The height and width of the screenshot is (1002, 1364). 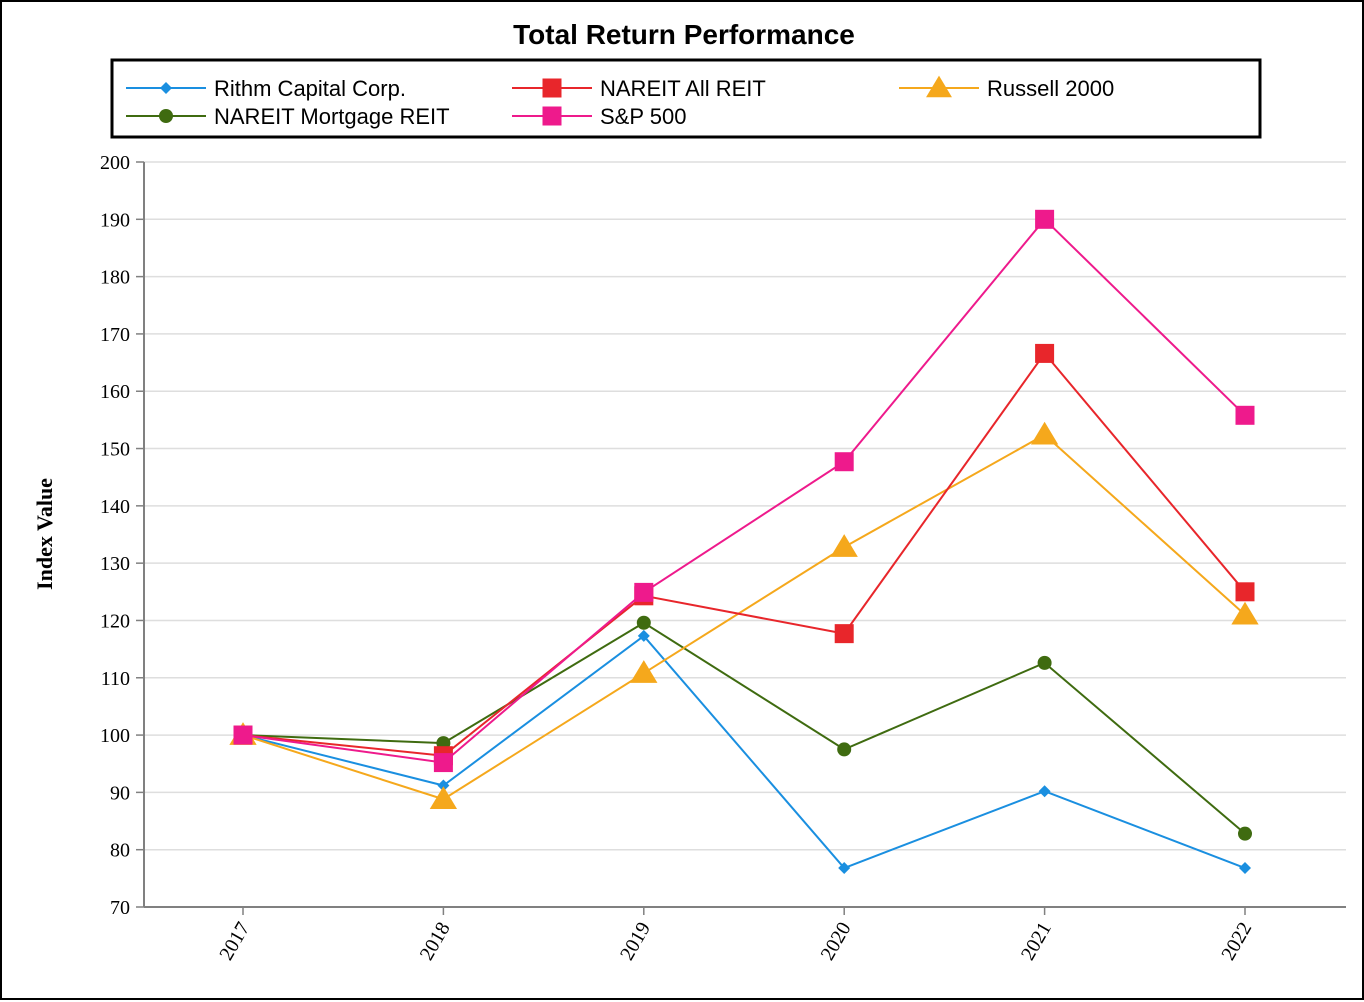 I want to click on y-tick-label: 160, so click(x=115, y=392).